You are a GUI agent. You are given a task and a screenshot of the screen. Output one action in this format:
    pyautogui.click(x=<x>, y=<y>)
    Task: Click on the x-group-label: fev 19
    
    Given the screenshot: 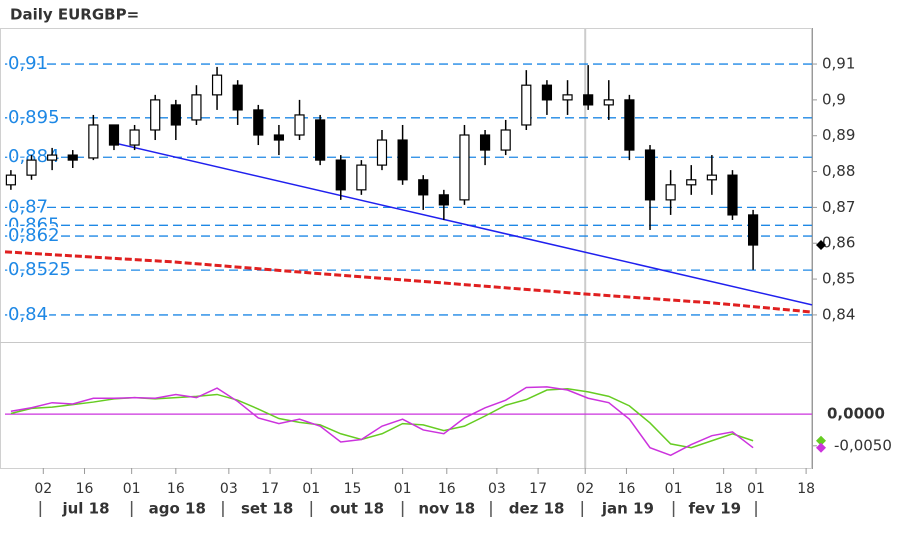 What is the action you would take?
    pyautogui.click(x=715, y=509)
    